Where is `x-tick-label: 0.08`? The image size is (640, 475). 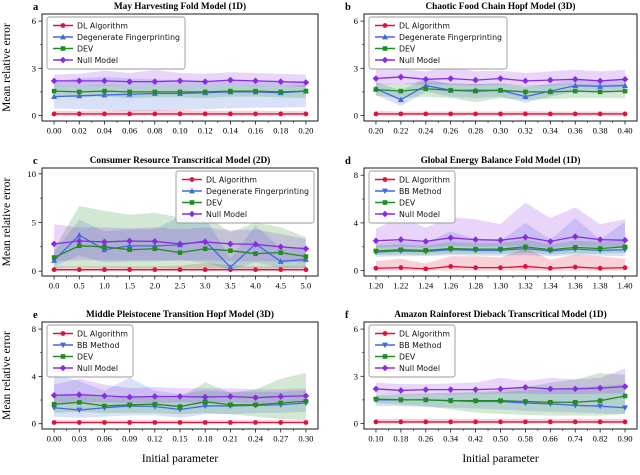 x-tick-label: 0.08 is located at coordinates (154, 131).